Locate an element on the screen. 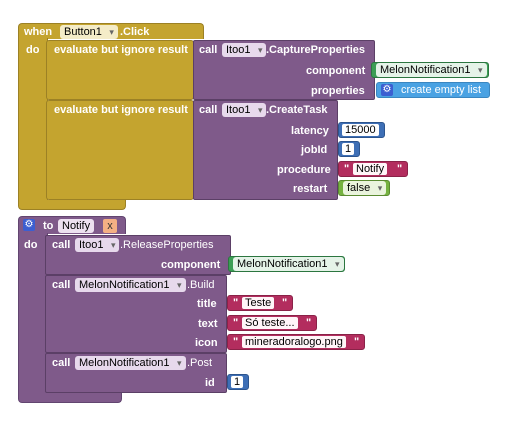  latency-value: 15000 is located at coordinates (360, 130).